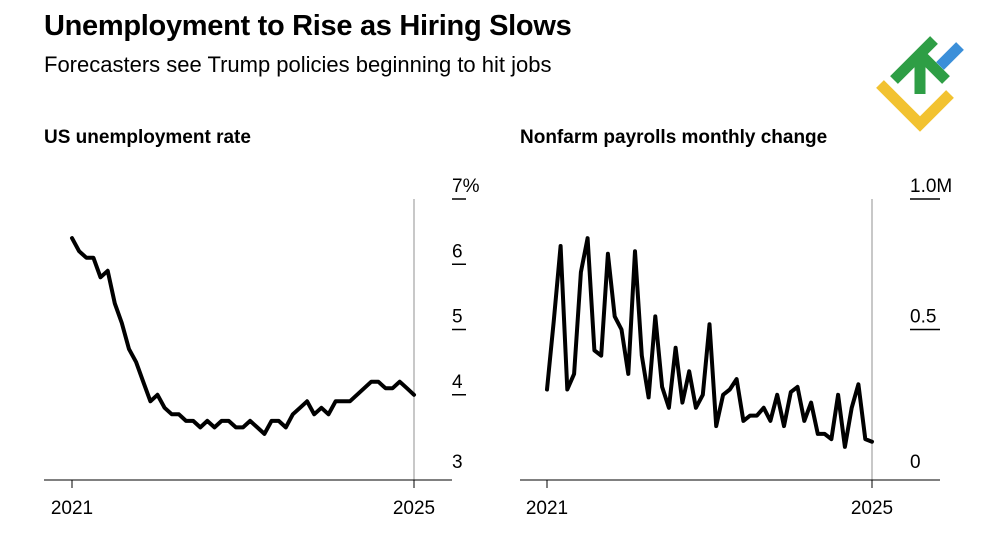 Image resolution: width=1000 pixels, height=545 pixels. Describe the element at coordinates (308, 26) in the screenshot. I see `chart-title: Unemployment to Rise as Hiring Slows` at that location.